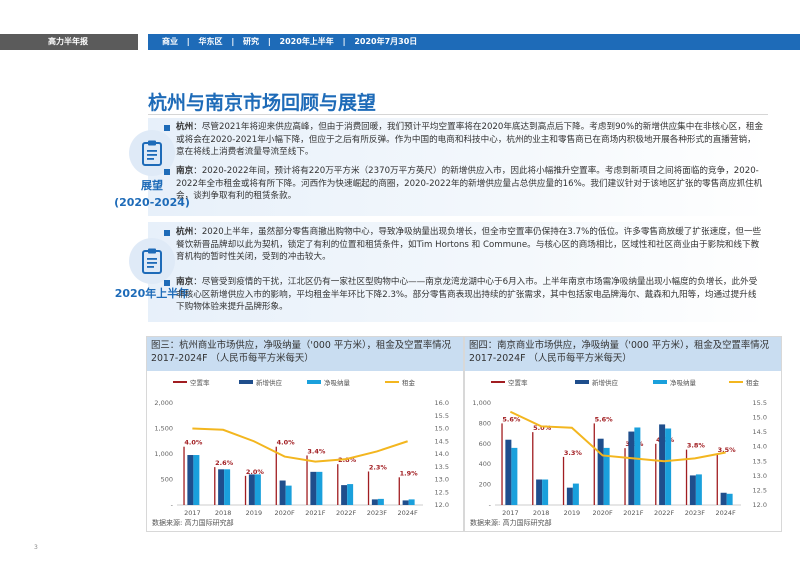 This screenshot has height=566, width=800. What do you see at coordinates (255, 472) in the screenshot?
I see `vacancy-label: 2.0%` at bounding box center [255, 472].